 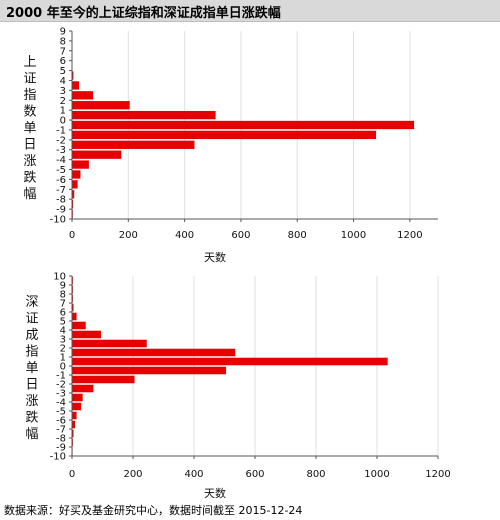 I want to click on y-axis-title: 上证指数单日涨跌幅, so click(x=29, y=128).